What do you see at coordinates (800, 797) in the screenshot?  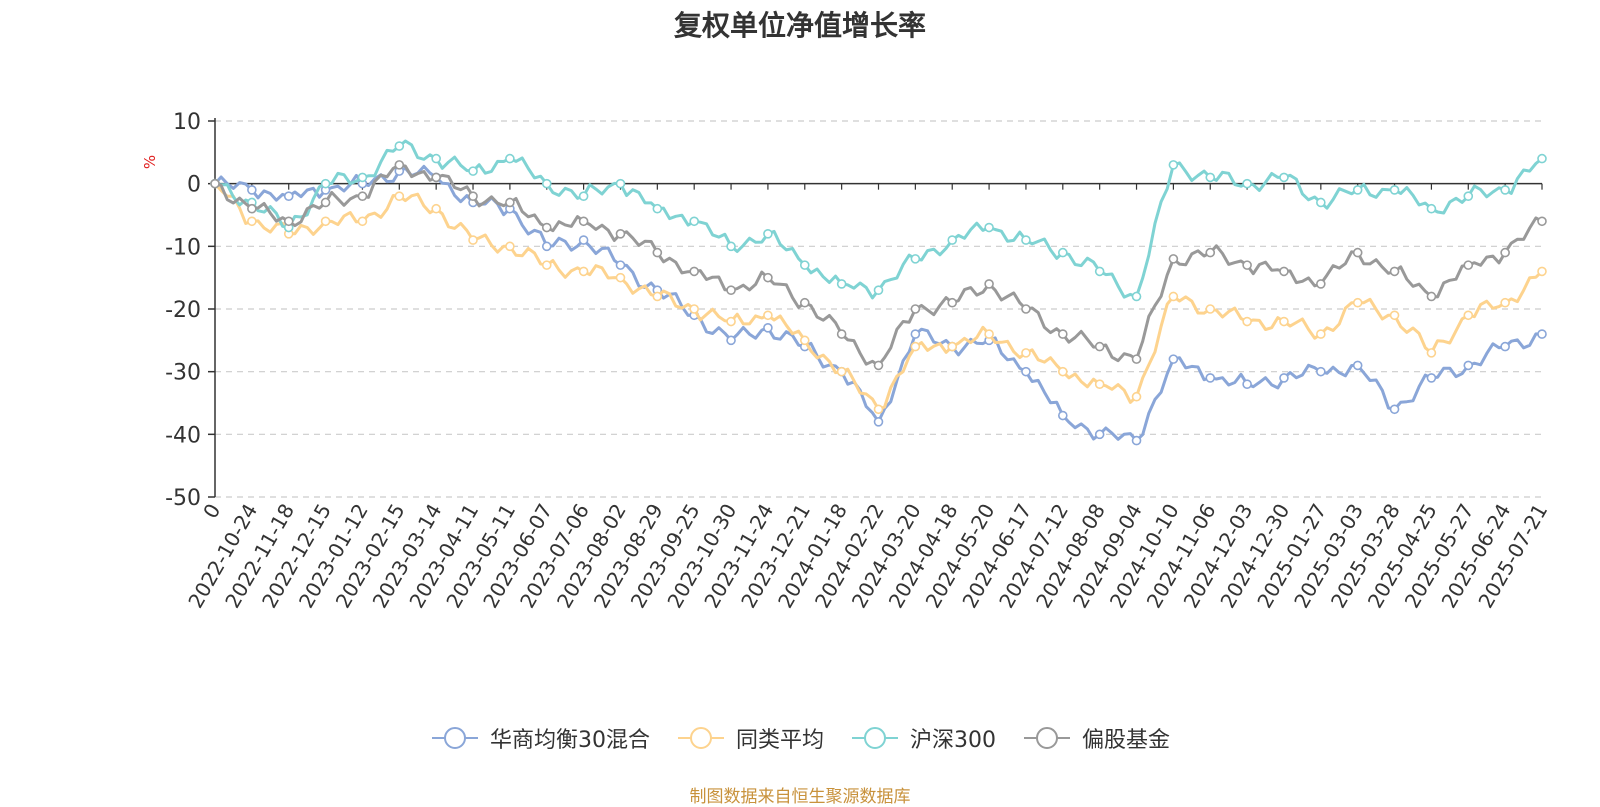 I see `data-source-note: 制图数据来自恒生聚源数据库` at bounding box center [800, 797].